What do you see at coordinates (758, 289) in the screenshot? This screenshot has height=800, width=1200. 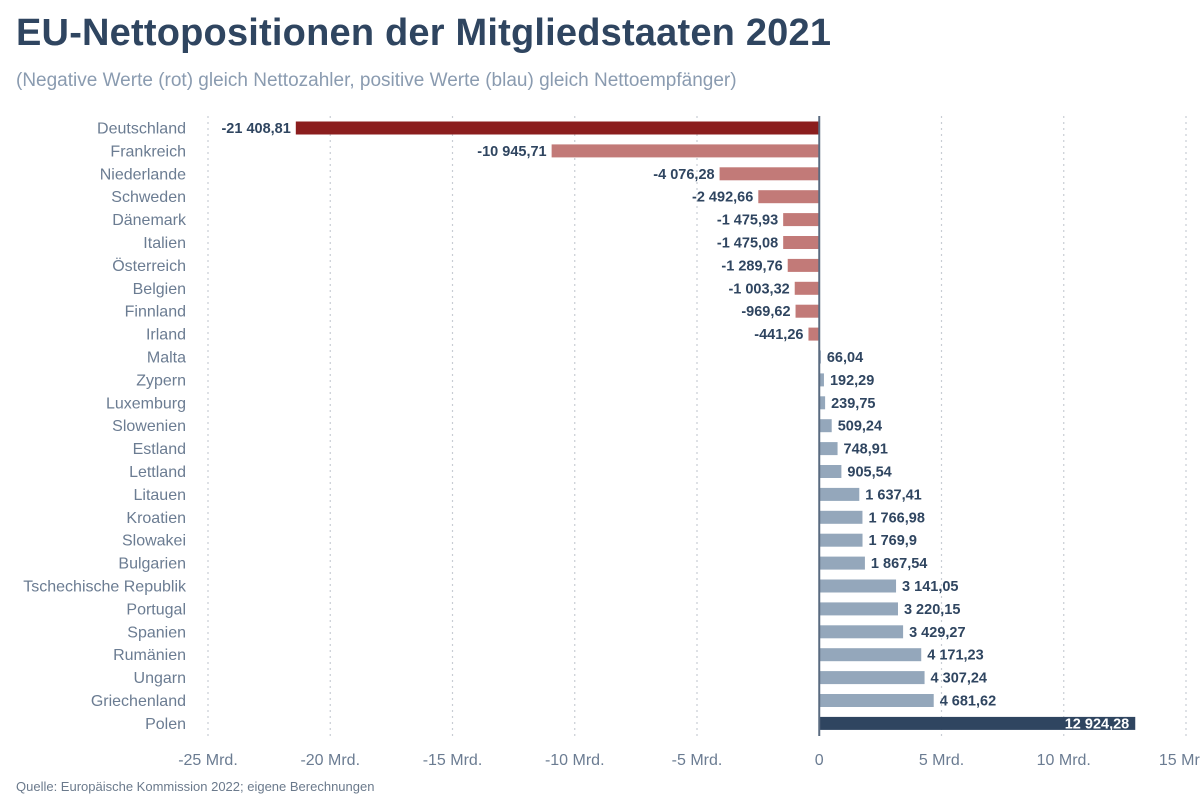 I see `value-label: -1 003,32` at bounding box center [758, 289].